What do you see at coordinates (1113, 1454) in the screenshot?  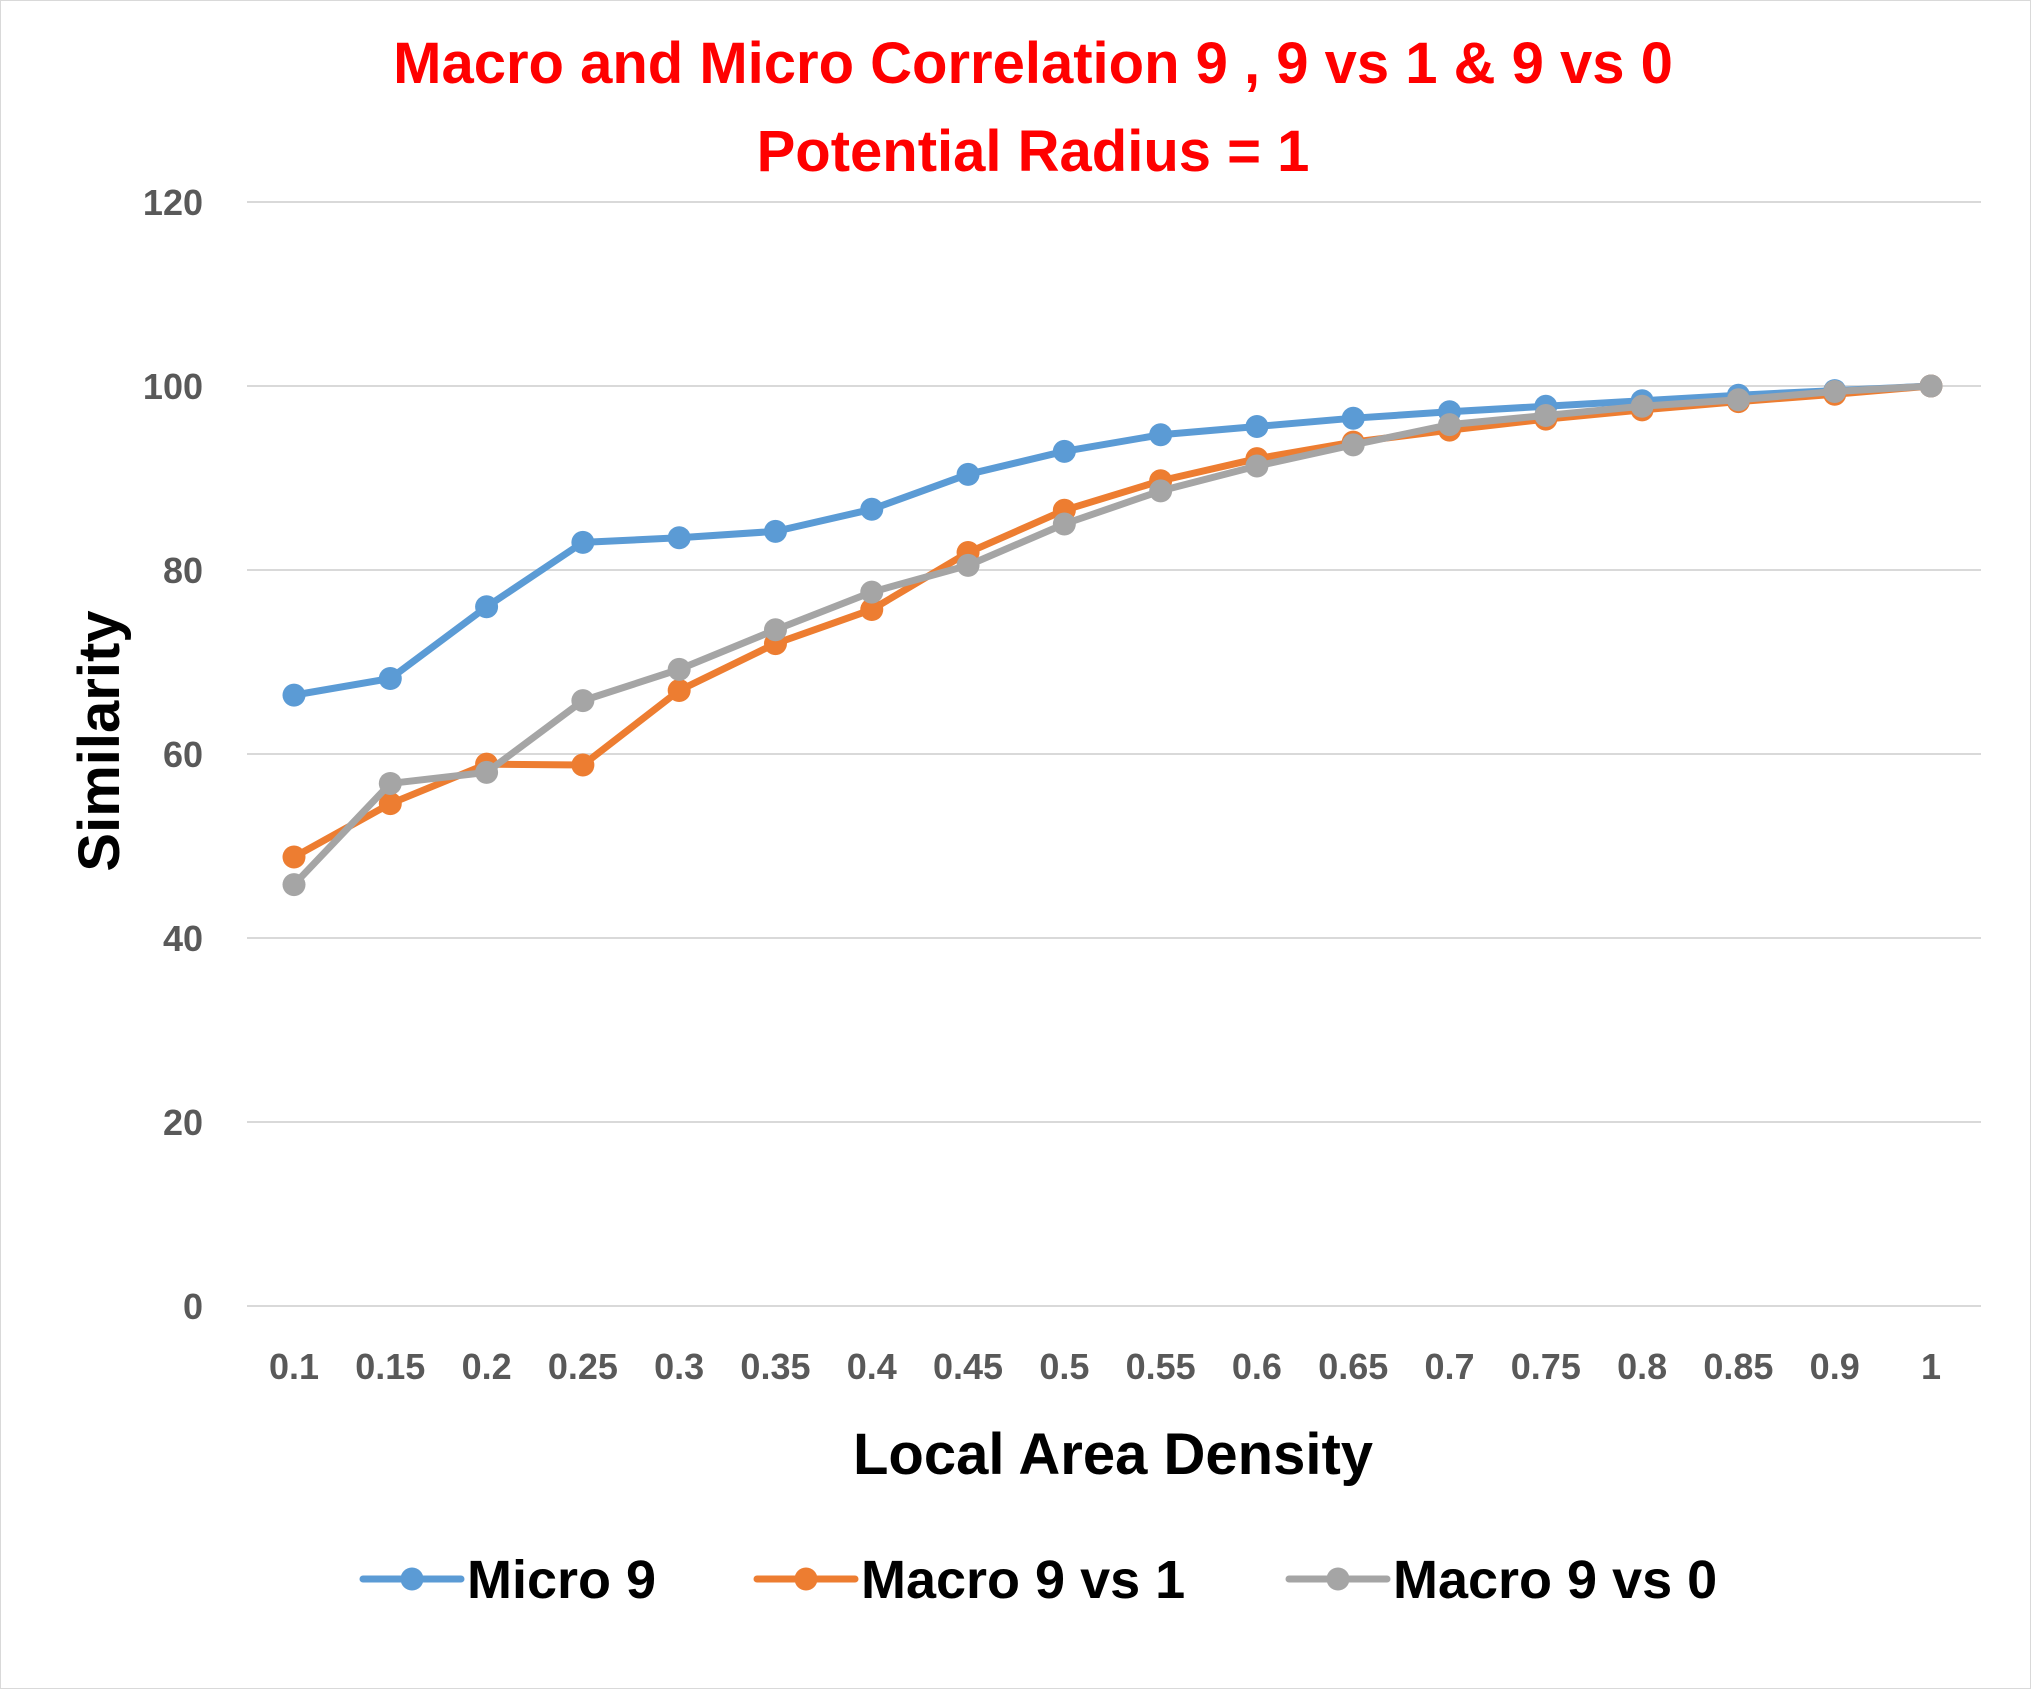 I see `x-axis-title: Local Area Density` at bounding box center [1113, 1454].